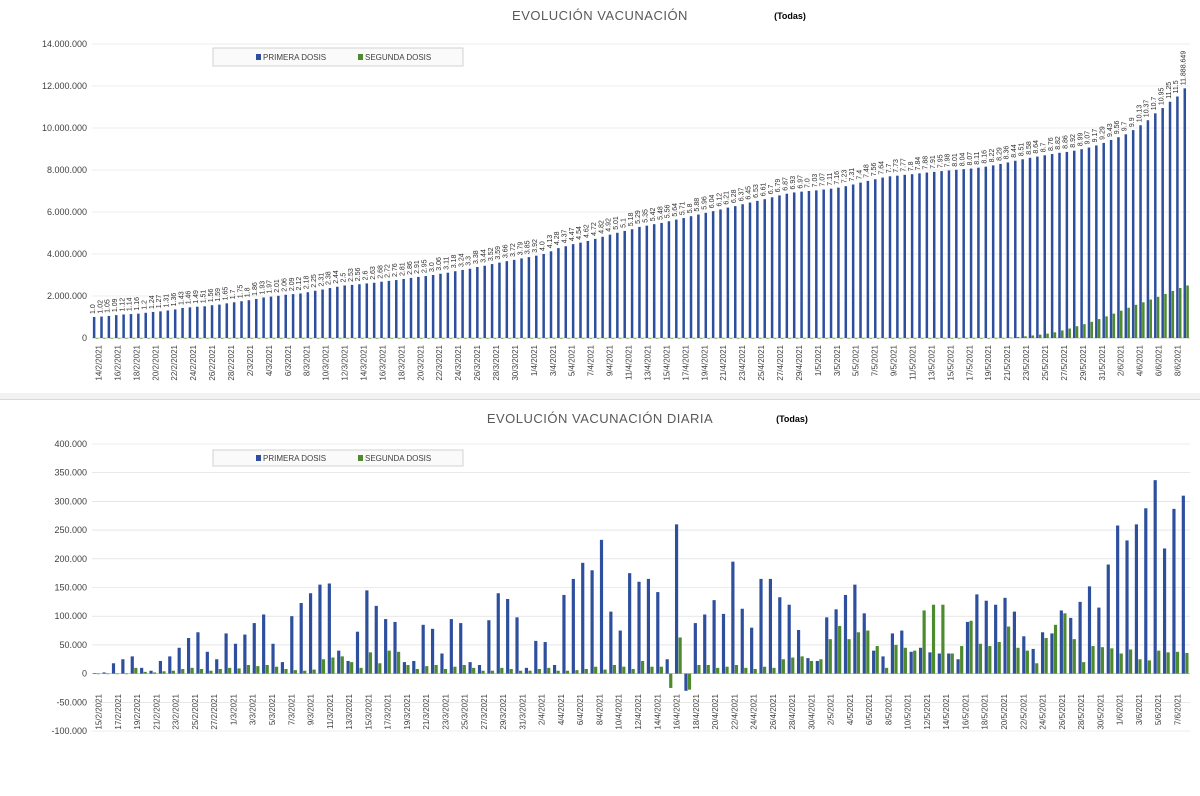  What do you see at coordinates (484, 711) in the screenshot?
I see `x-tick-label: 27/3/2021` at bounding box center [484, 711].